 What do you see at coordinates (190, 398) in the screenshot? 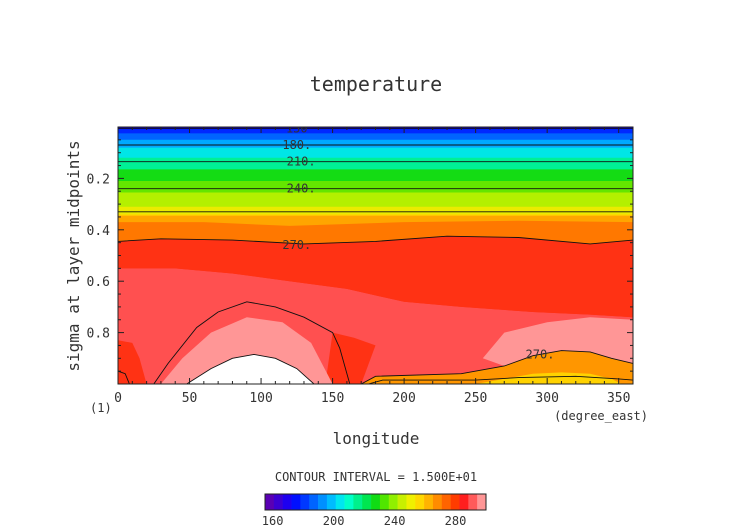
I see `x-tick-label: 50` at bounding box center [190, 398].